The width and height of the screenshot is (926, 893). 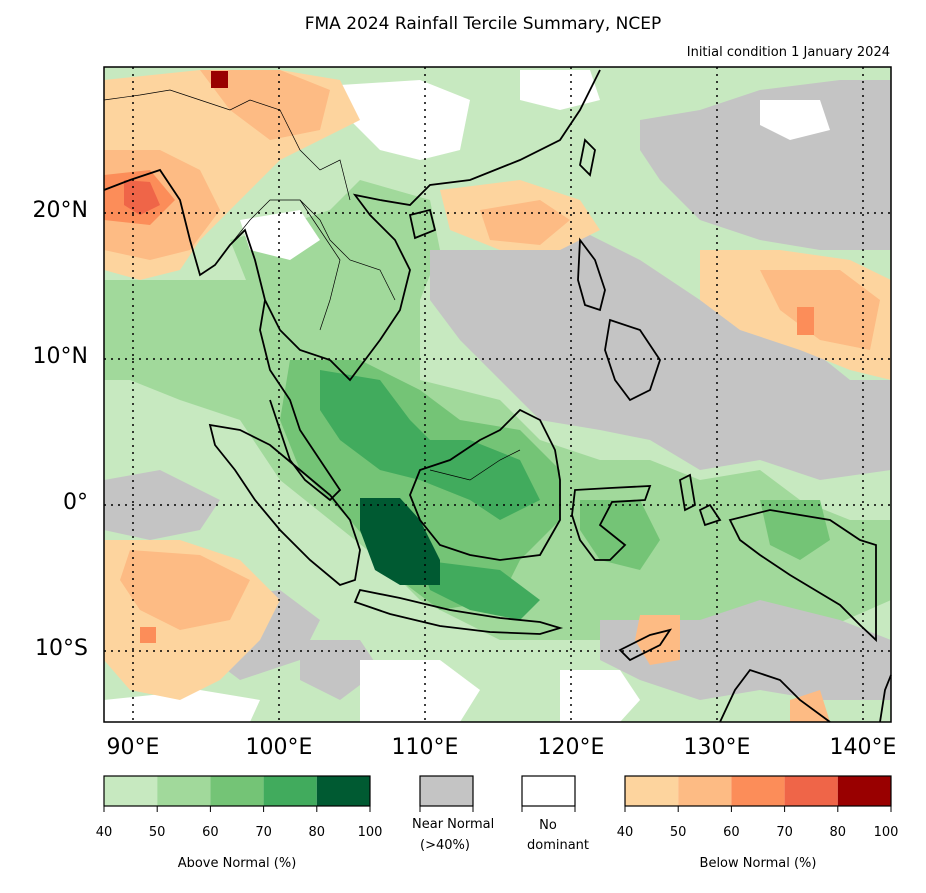 I want to click on above-tick-label: 60, so click(x=210, y=832).